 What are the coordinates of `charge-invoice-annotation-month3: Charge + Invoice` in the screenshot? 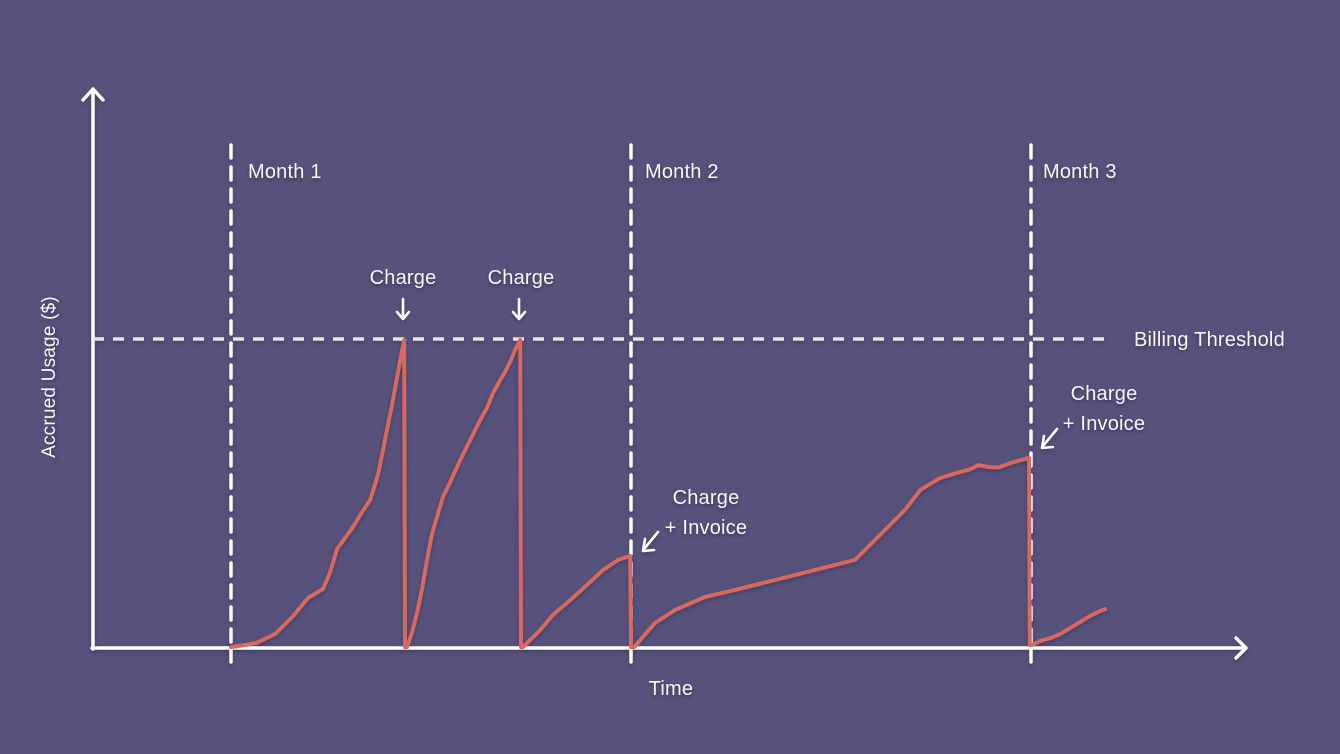 It's located at (1104, 409).